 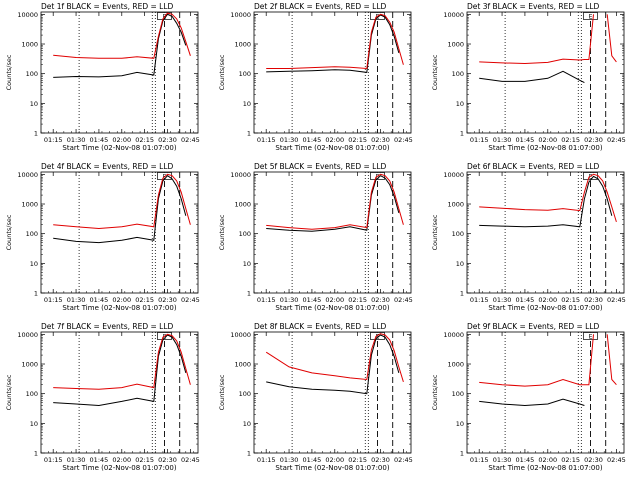 What do you see at coordinates (107, 166) in the screenshot?
I see `panel-title: Det 4f BLACK = Events, RED = LLD` at bounding box center [107, 166].